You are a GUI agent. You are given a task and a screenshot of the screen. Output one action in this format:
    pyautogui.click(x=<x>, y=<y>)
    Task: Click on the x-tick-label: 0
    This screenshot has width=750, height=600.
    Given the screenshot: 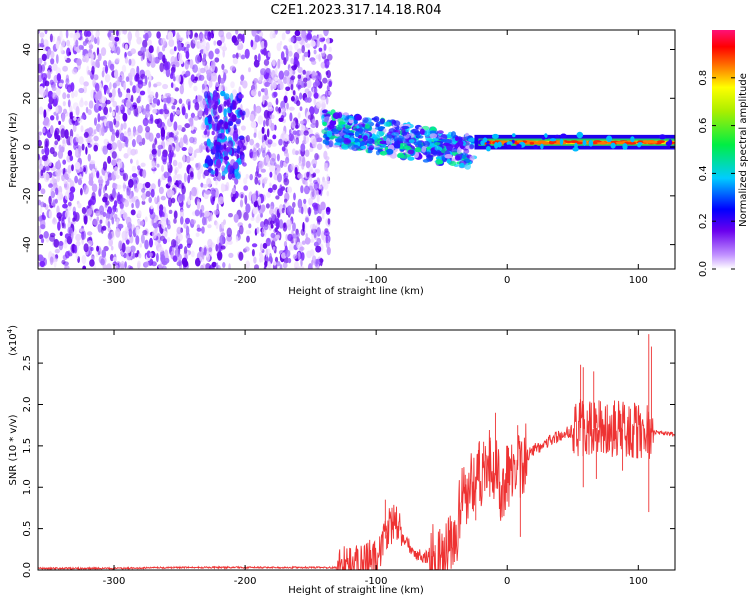 What is the action you would take?
    pyautogui.click(x=507, y=280)
    